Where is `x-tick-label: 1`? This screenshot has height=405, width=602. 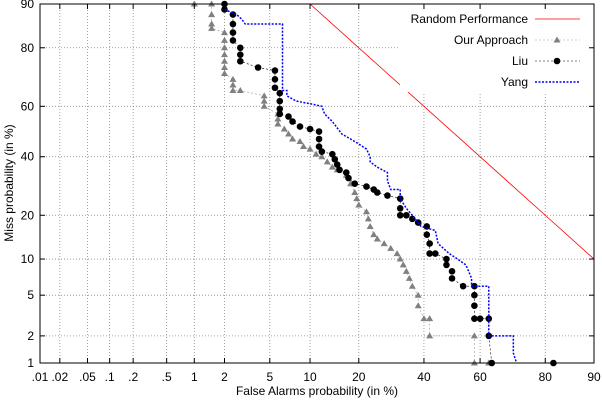
x-tick-label: 1 is located at coordinates (194, 377).